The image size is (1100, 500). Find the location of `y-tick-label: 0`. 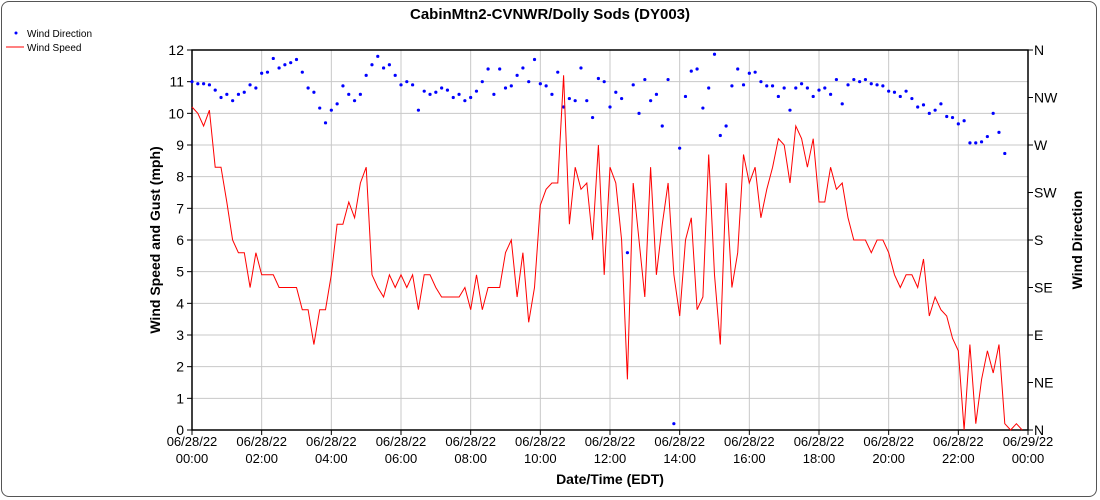

y-tick-label: 0 is located at coordinates (180, 430).